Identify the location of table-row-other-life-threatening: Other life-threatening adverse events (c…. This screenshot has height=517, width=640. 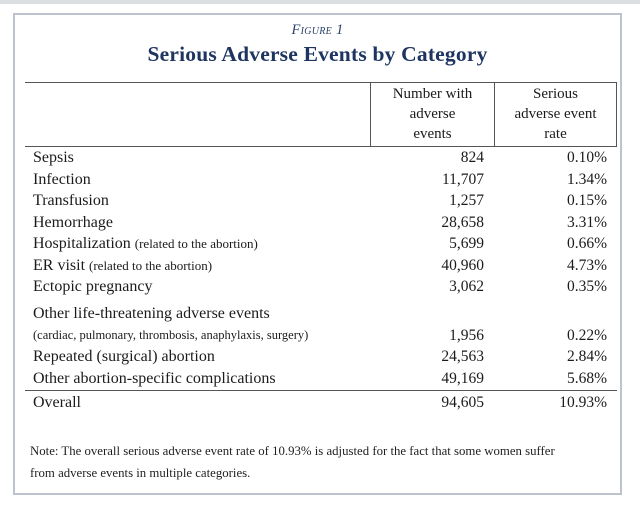
(321, 325).